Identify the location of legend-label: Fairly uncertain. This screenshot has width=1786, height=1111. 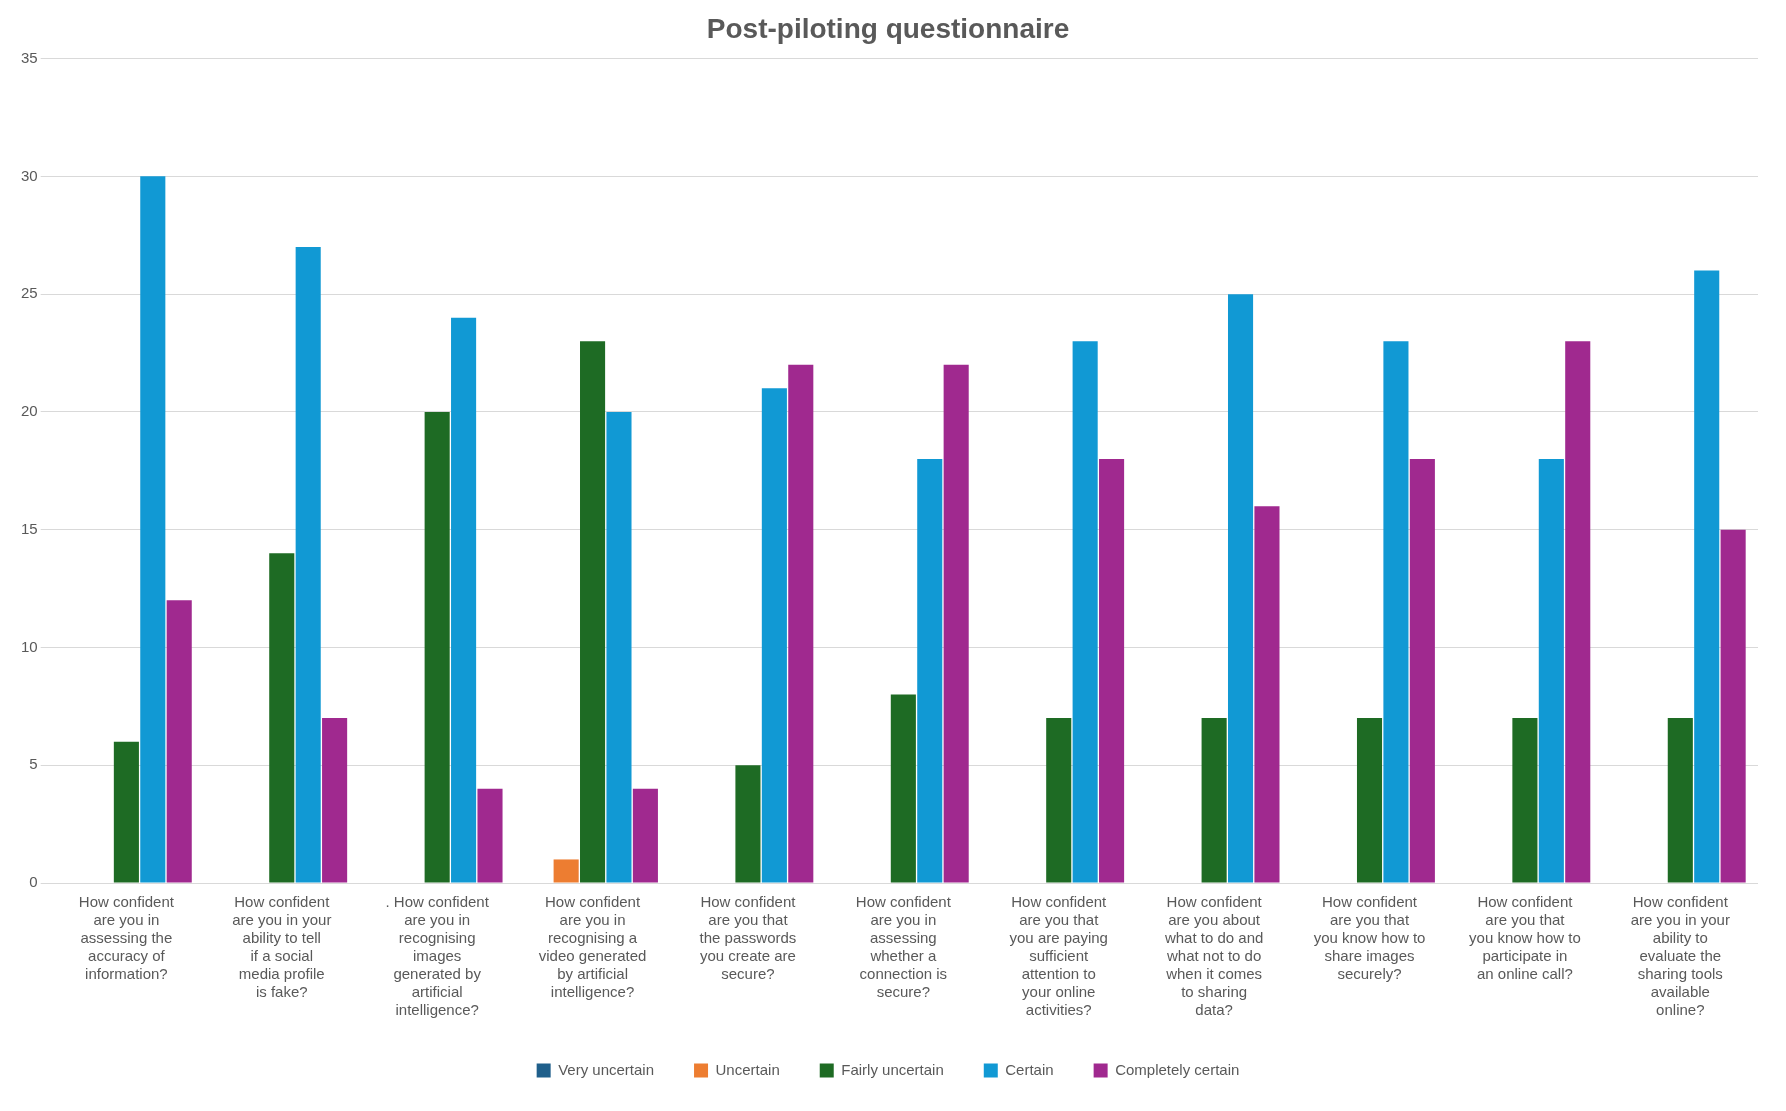
(892, 1069).